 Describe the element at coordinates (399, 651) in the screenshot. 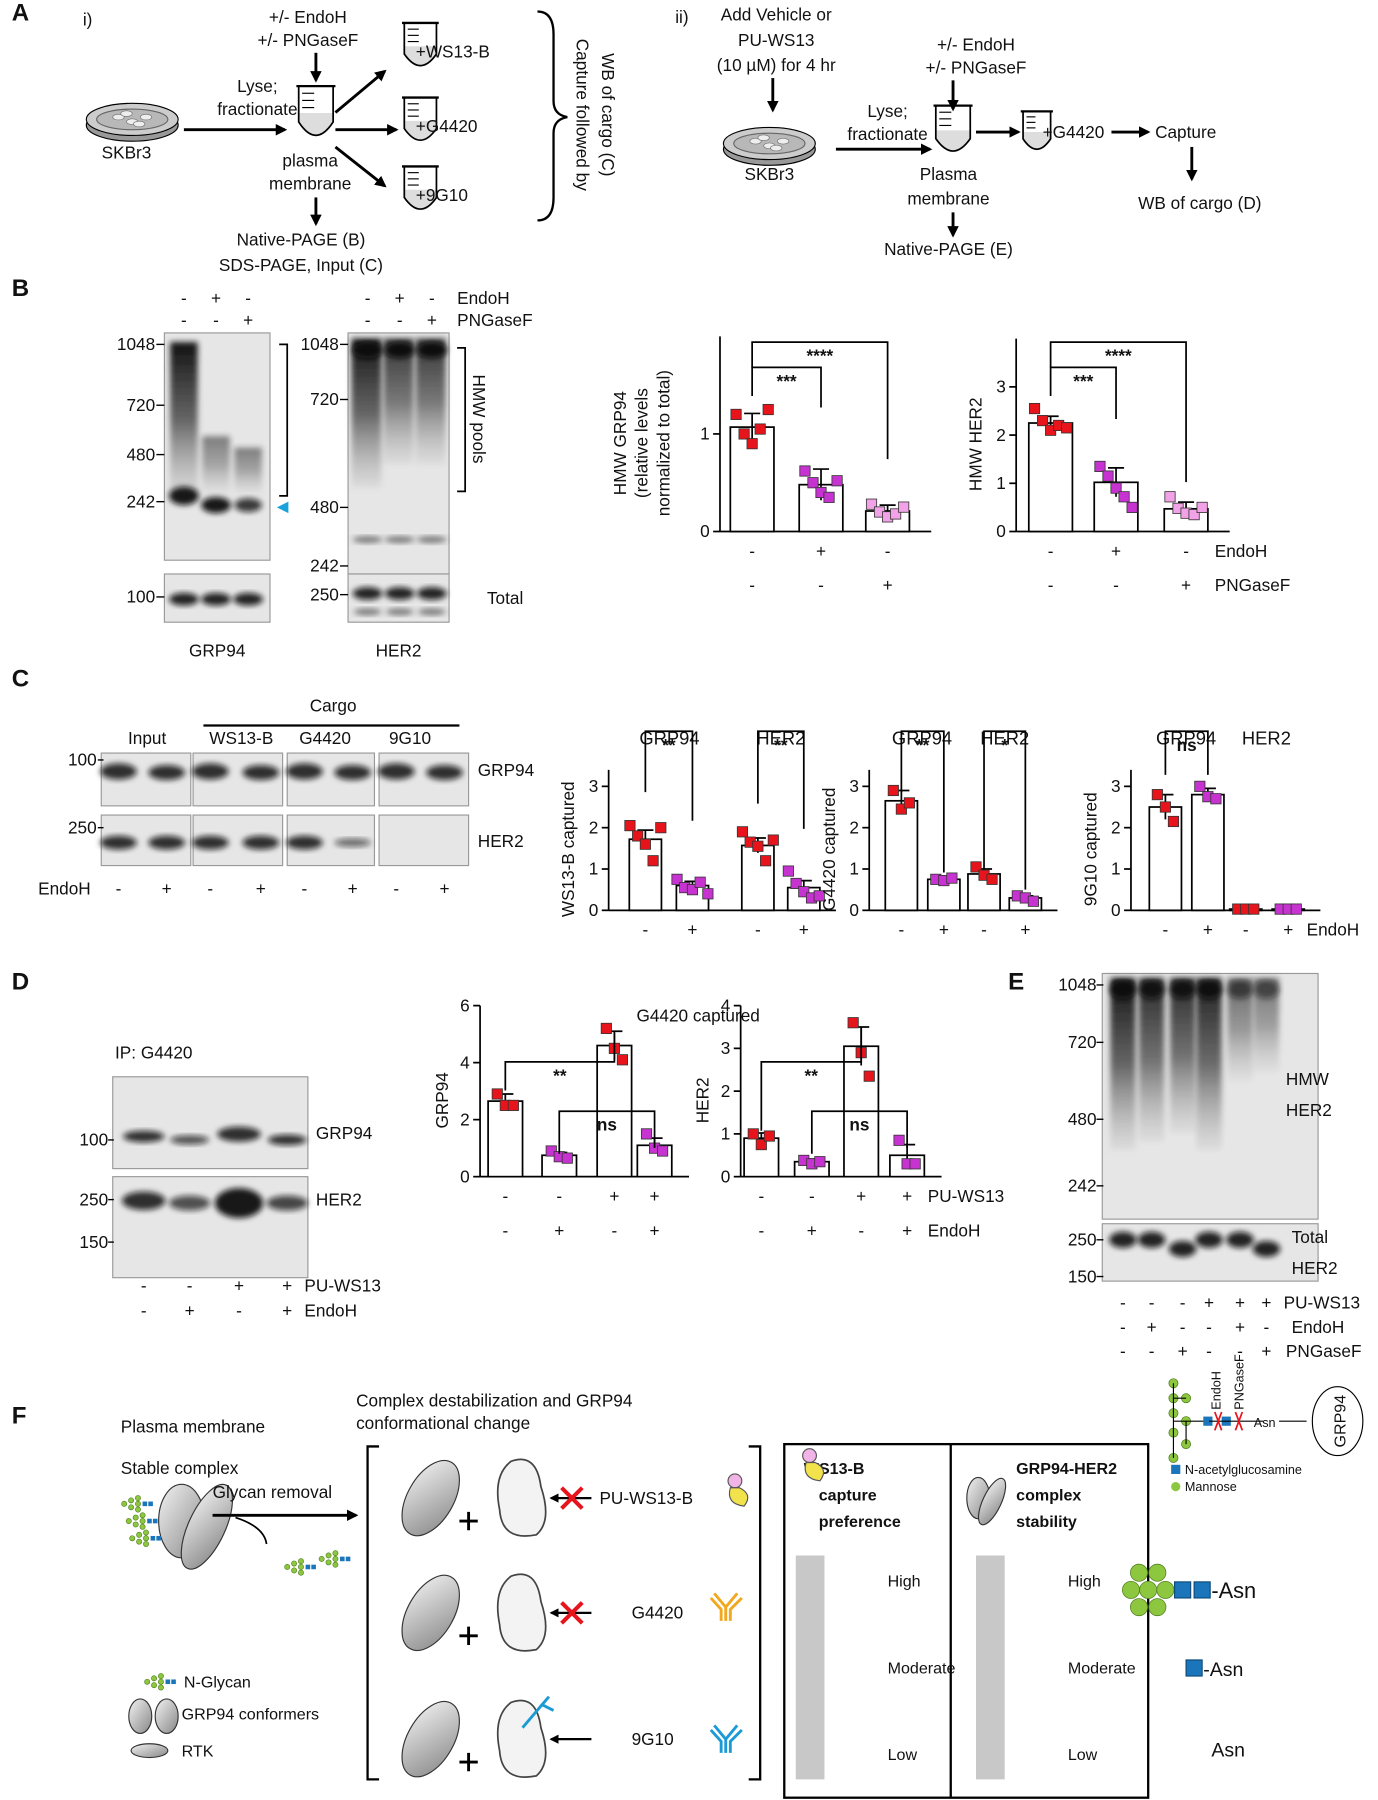

I see `blot-label: HER2` at that location.